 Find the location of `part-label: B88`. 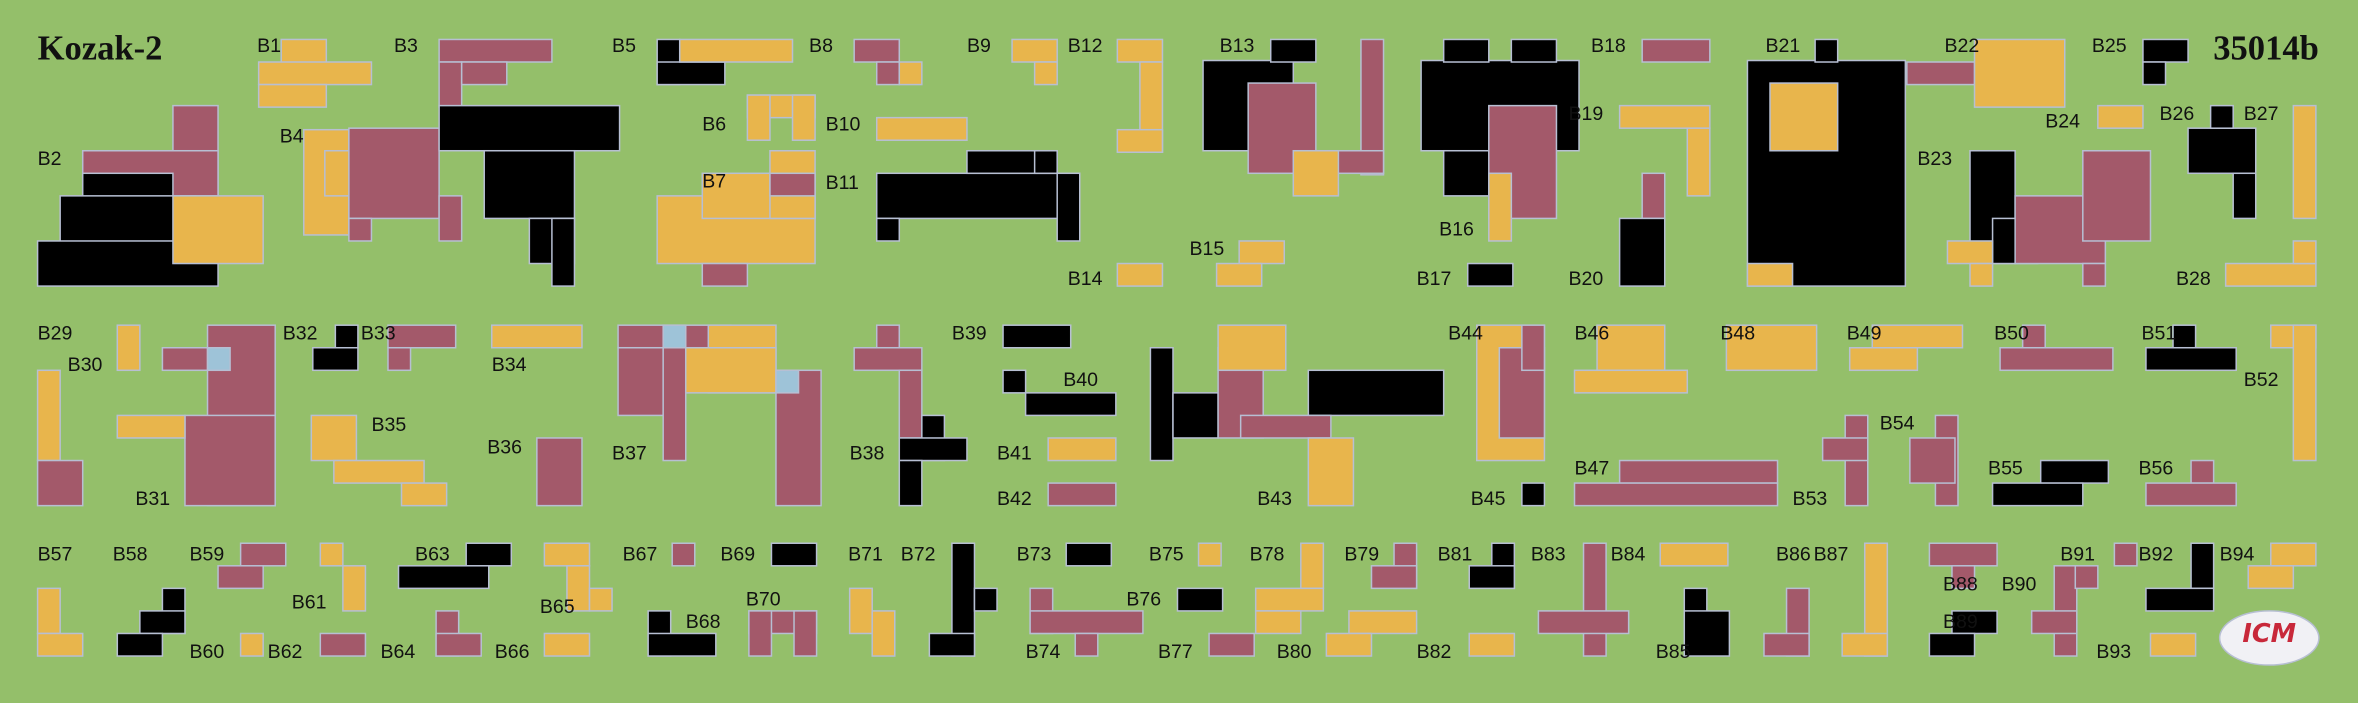

part-label: B88 is located at coordinates (1960, 585).